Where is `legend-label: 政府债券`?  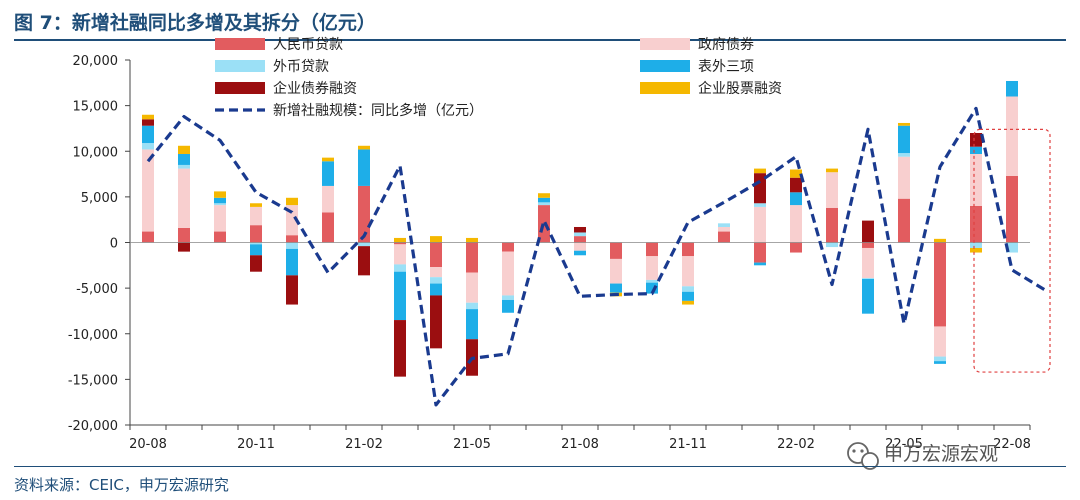
legend-label: 政府债券 is located at coordinates (726, 45).